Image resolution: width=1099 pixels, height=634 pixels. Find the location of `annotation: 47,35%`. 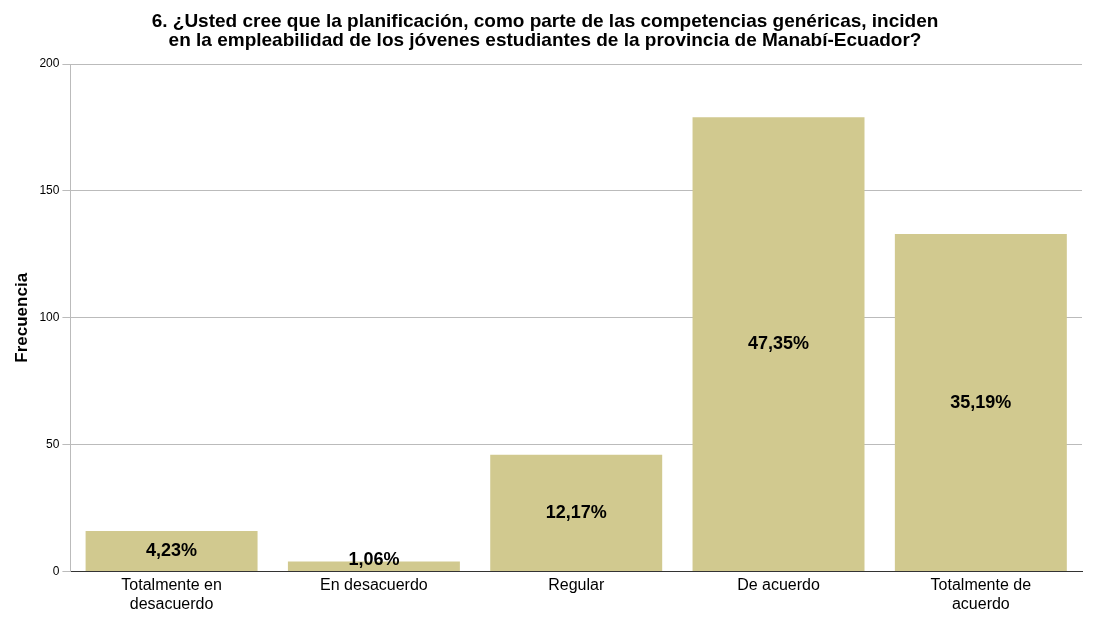

annotation: 47,35% is located at coordinates (779, 343).